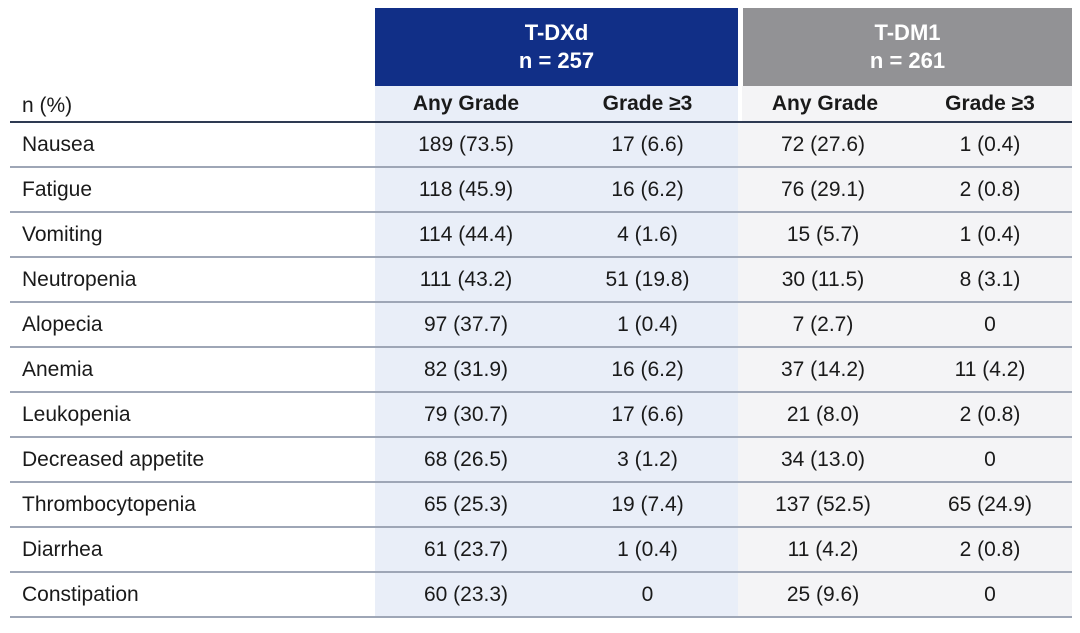 Image resolution: width=1080 pixels, height=633 pixels. Describe the element at coordinates (823, 103) in the screenshot. I see `col-header-tdm1-any-grade: Any Grade` at that location.